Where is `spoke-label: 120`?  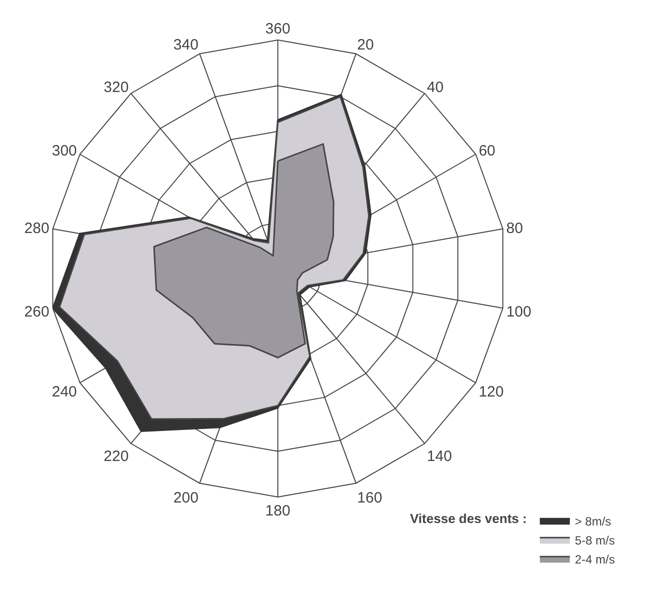 spoke-label: 120 is located at coordinates (491, 392).